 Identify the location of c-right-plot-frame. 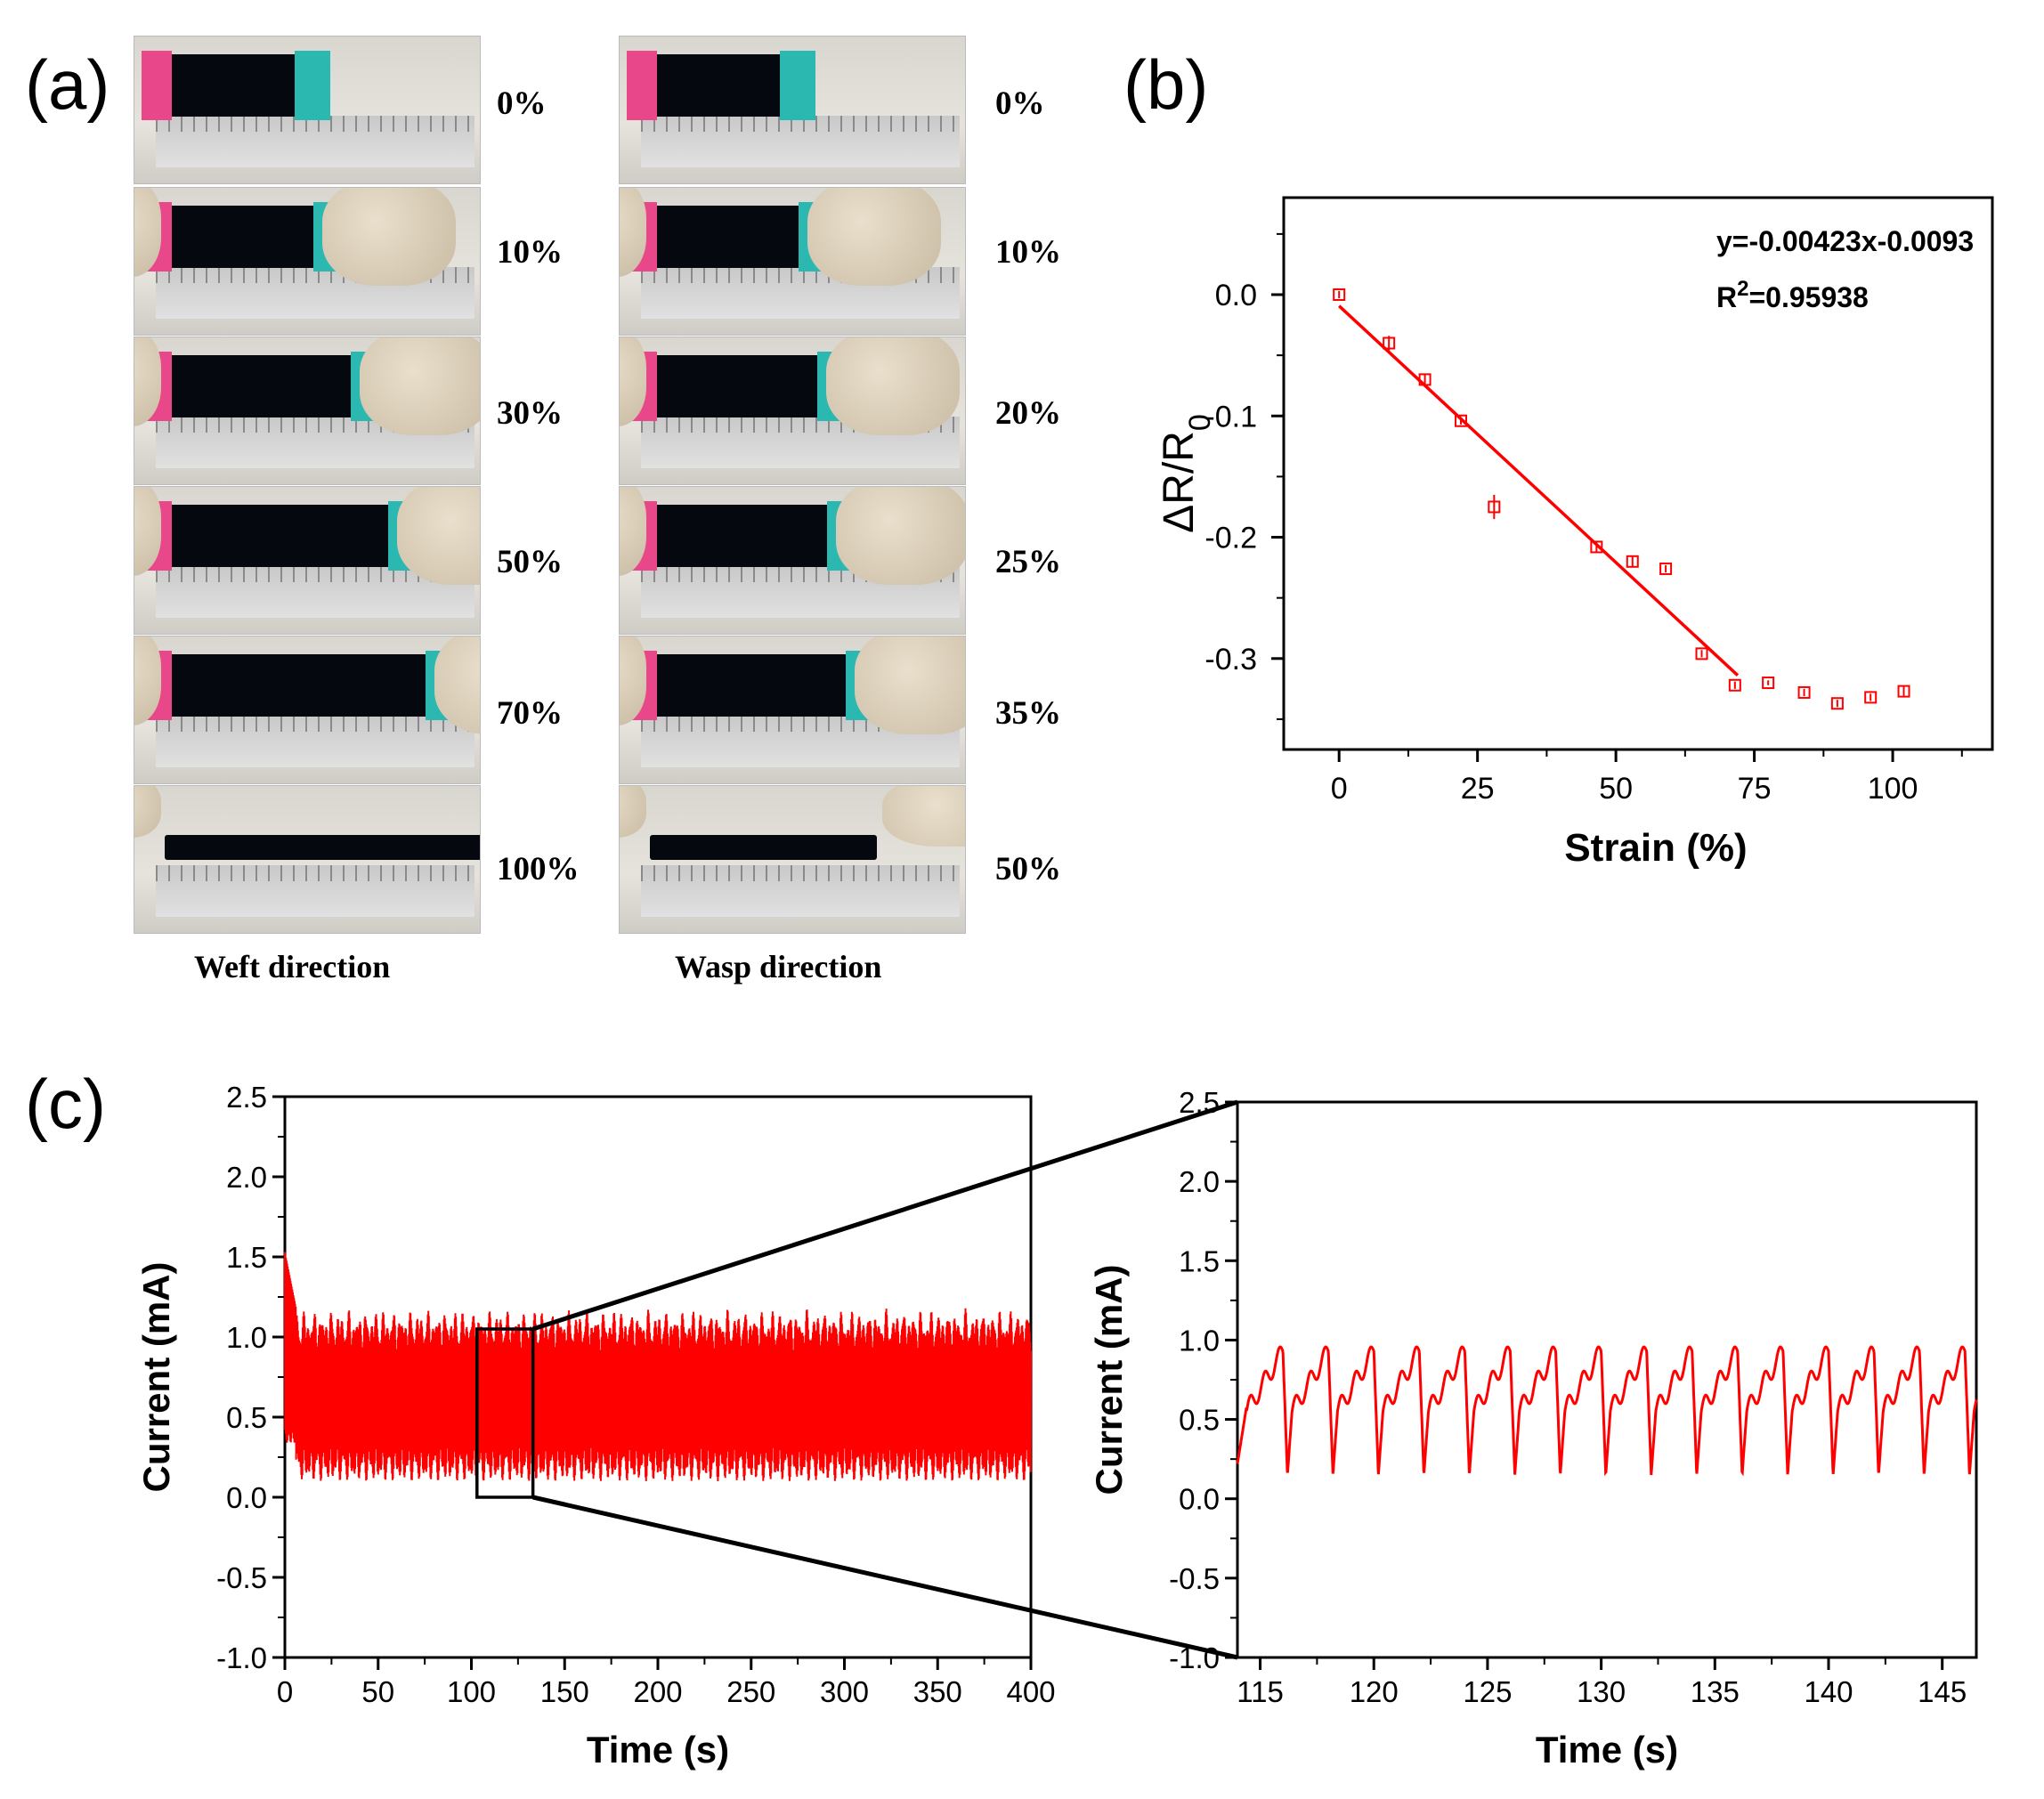
(1607, 1379).